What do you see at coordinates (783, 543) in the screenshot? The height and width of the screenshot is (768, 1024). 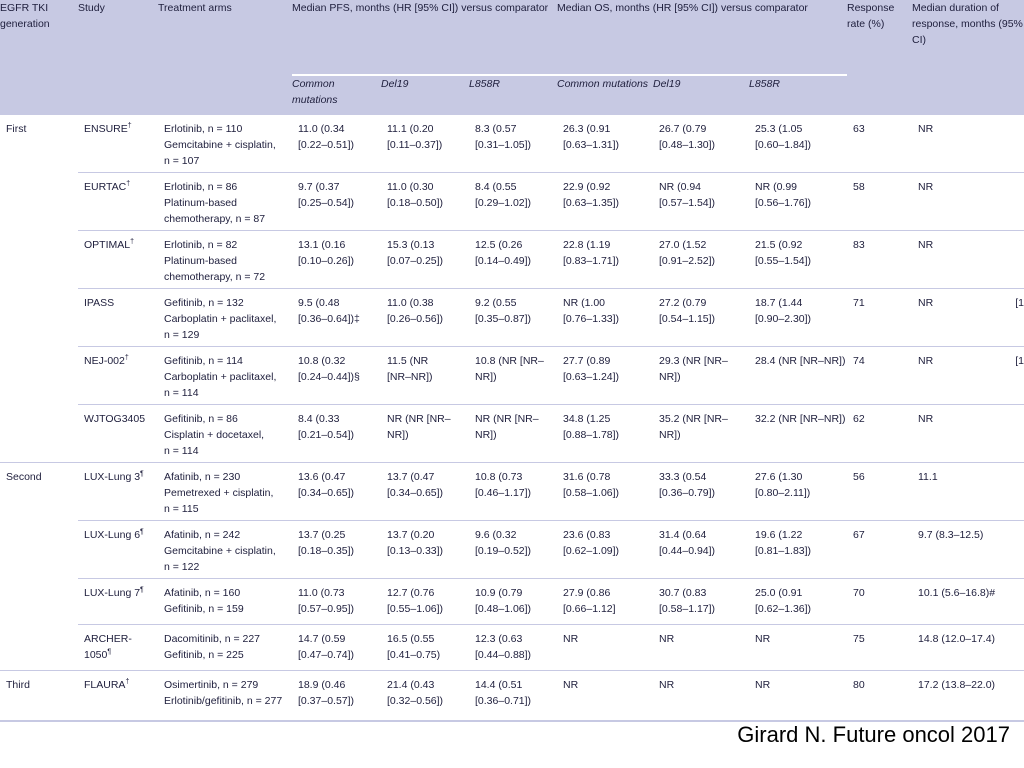 I see `os-l858r-value: 19.6 (1.22 [0.81–1.83])` at bounding box center [783, 543].